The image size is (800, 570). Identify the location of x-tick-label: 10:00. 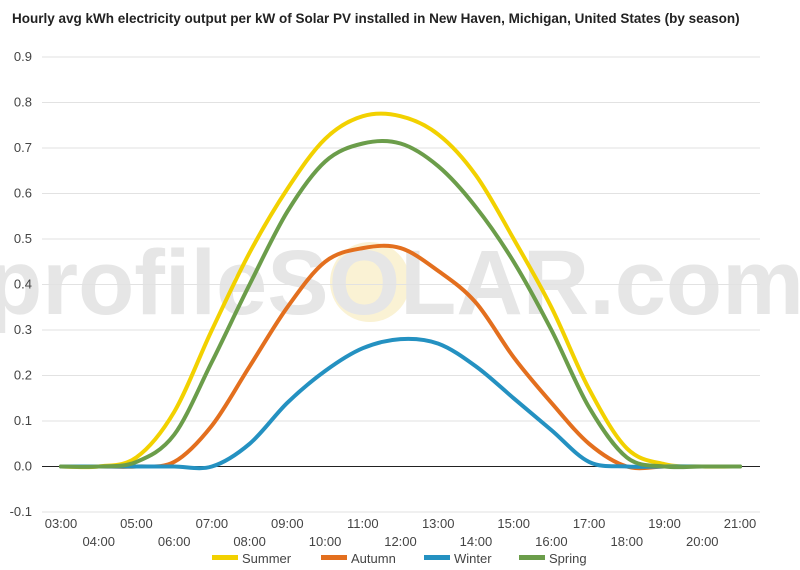
(325, 541).